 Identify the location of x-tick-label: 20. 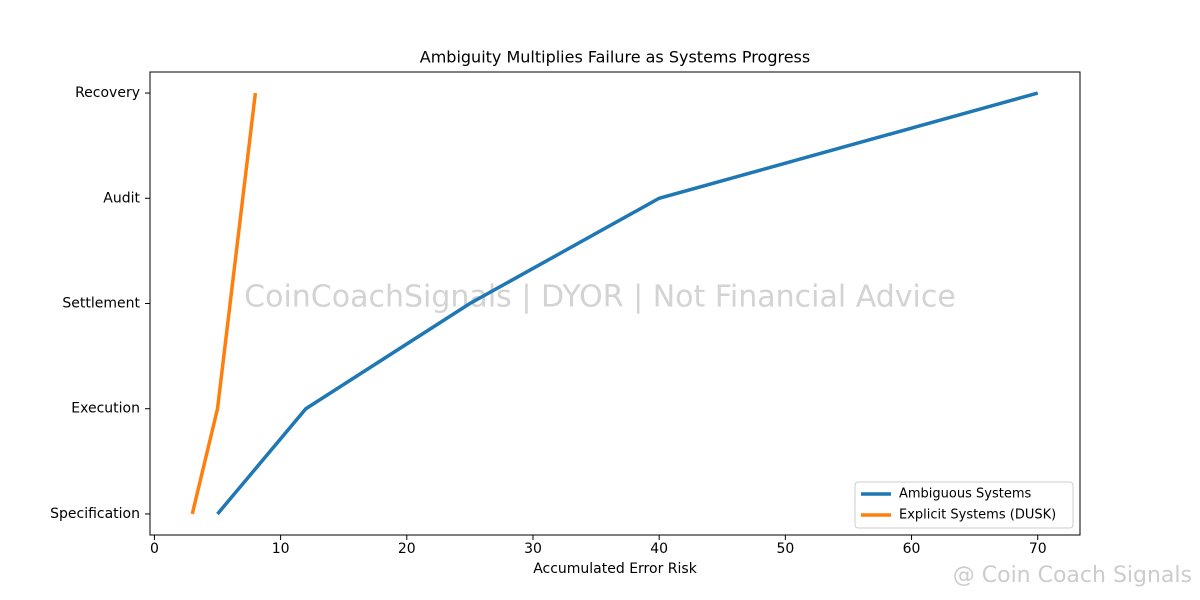
(407, 549).